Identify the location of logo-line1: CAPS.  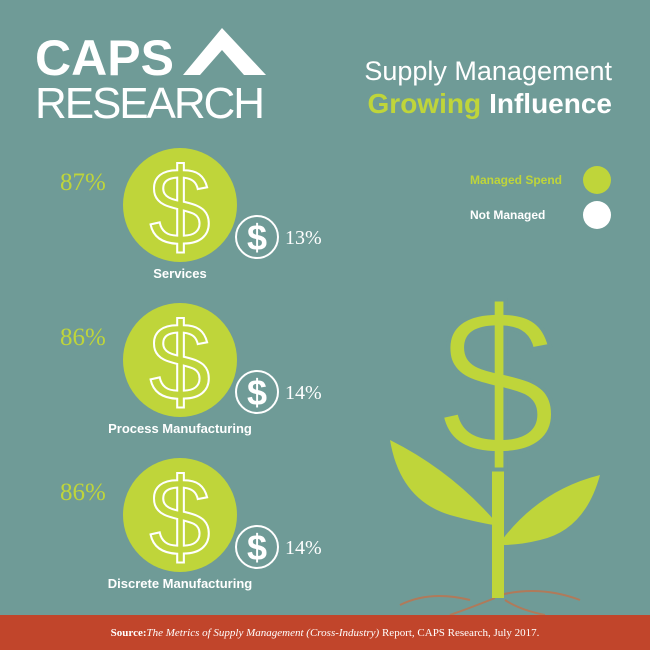
(104, 58).